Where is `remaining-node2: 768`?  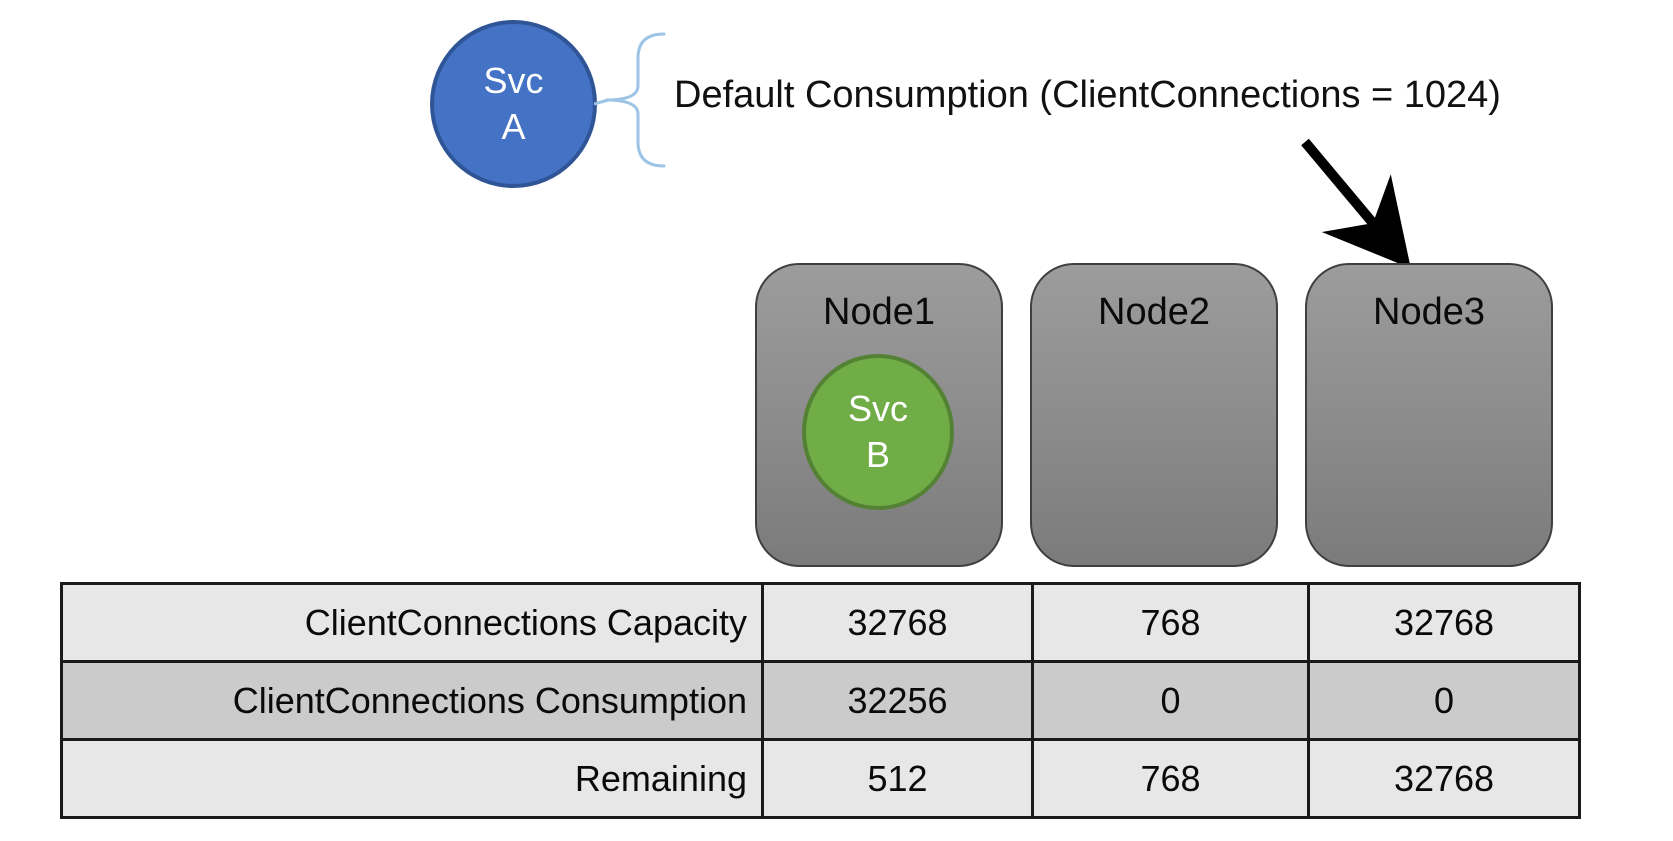
remaining-node2: 768 is located at coordinates (1170, 778).